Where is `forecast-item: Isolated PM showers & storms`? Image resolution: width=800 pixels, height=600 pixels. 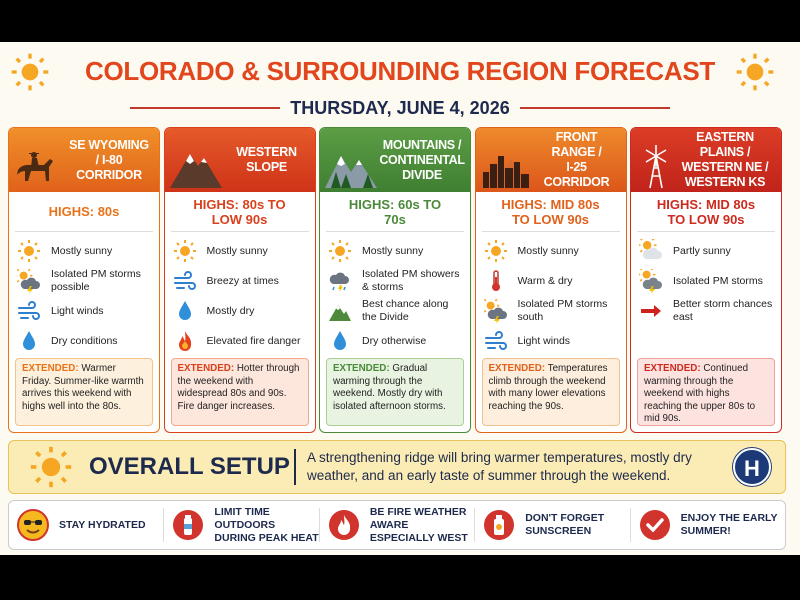
forecast-item: Isolated PM showers & storms is located at coordinates (395, 281).